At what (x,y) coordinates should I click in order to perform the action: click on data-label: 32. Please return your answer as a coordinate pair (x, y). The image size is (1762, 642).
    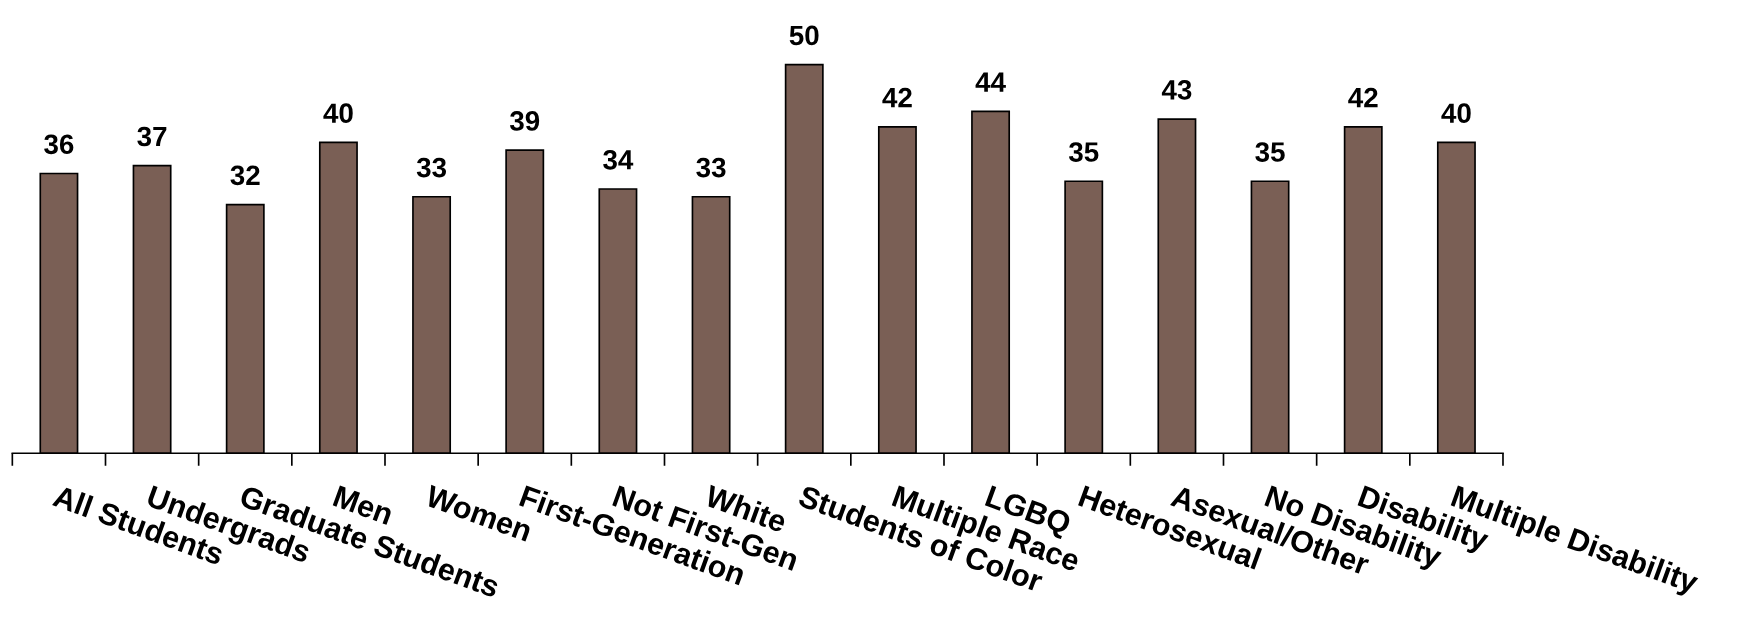
    Looking at the image, I should click on (245, 175).